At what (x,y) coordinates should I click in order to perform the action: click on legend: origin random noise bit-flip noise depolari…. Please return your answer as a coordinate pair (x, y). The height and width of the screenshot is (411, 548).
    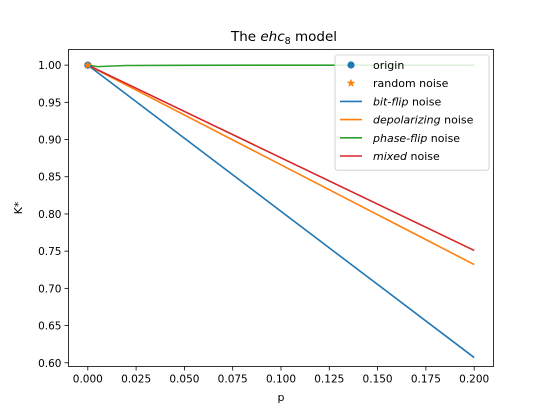
    Looking at the image, I should click on (412, 112).